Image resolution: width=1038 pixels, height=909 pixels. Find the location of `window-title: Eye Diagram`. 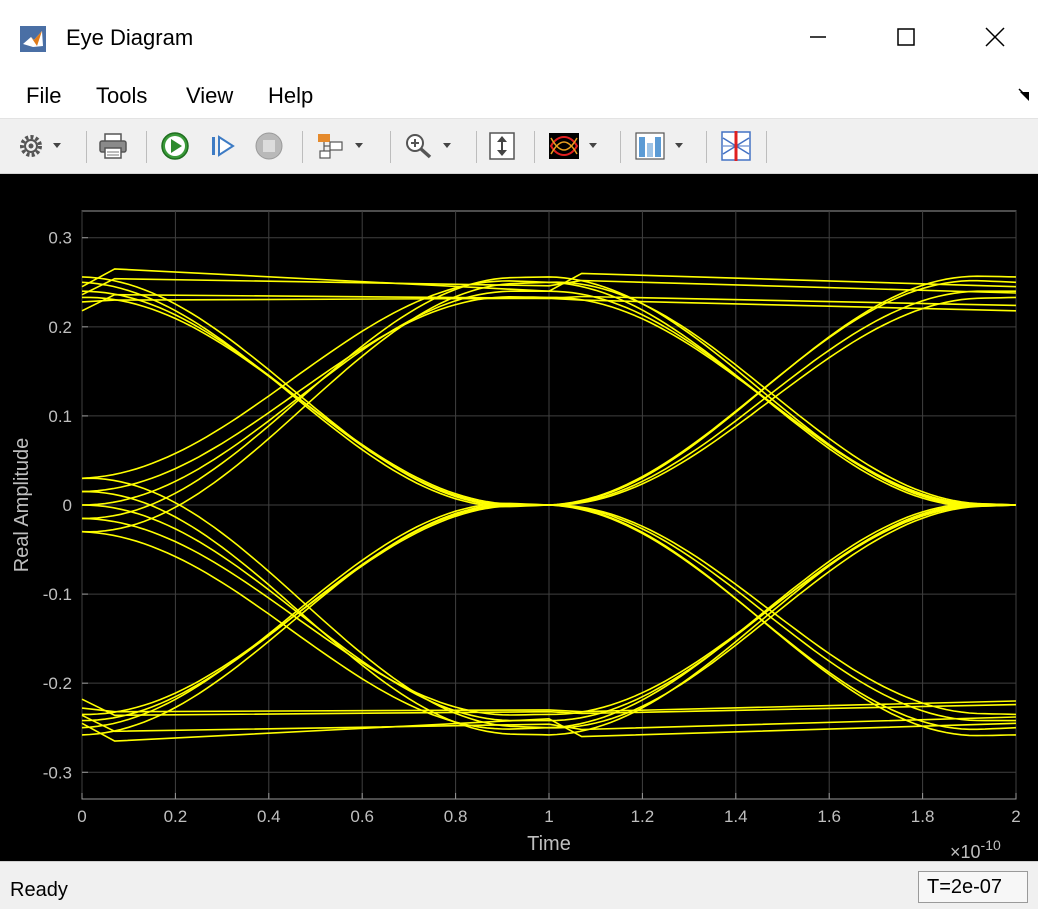

window-title: Eye Diagram is located at coordinates (130, 37).